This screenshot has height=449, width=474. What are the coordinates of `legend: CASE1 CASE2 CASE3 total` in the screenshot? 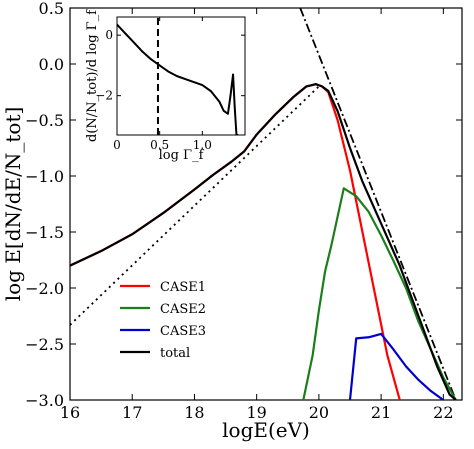 It's located at (163, 320).